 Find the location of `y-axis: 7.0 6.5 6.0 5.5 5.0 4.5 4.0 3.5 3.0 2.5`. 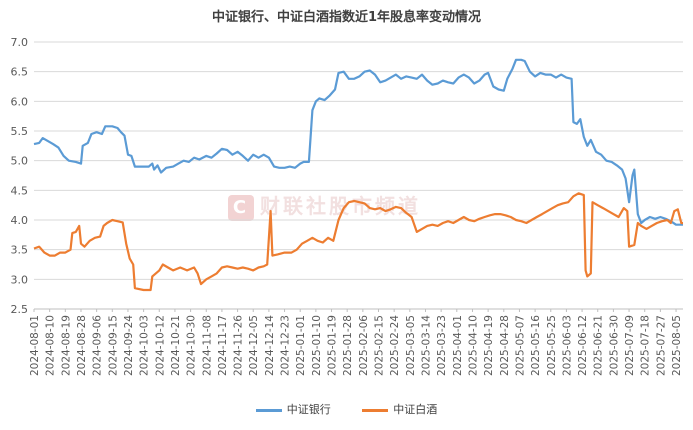

y-axis: 7.0 6.5 6.0 5.5 5.0 4.5 4.0 3.5 3.0 2.5 is located at coordinates (20, 176).